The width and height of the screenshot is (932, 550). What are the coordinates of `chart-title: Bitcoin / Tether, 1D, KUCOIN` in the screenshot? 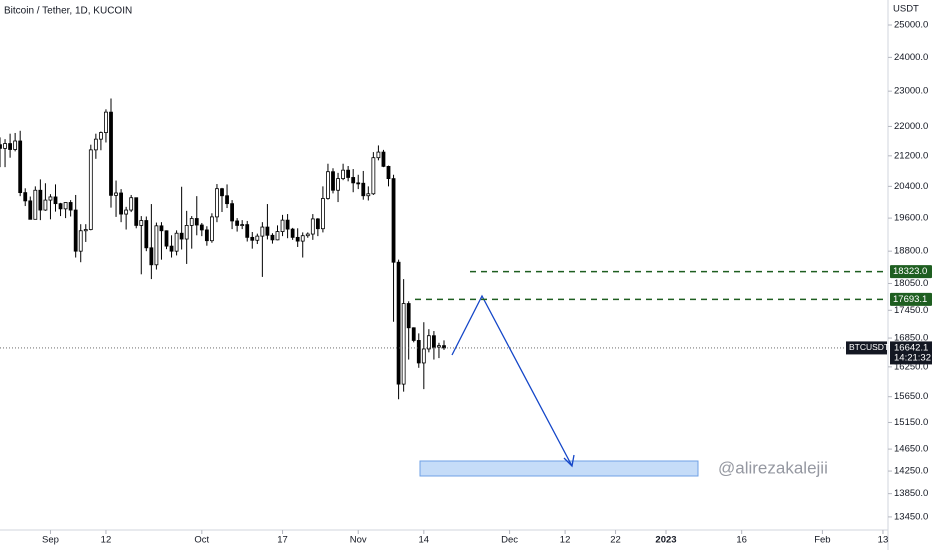 It's located at (68, 11).